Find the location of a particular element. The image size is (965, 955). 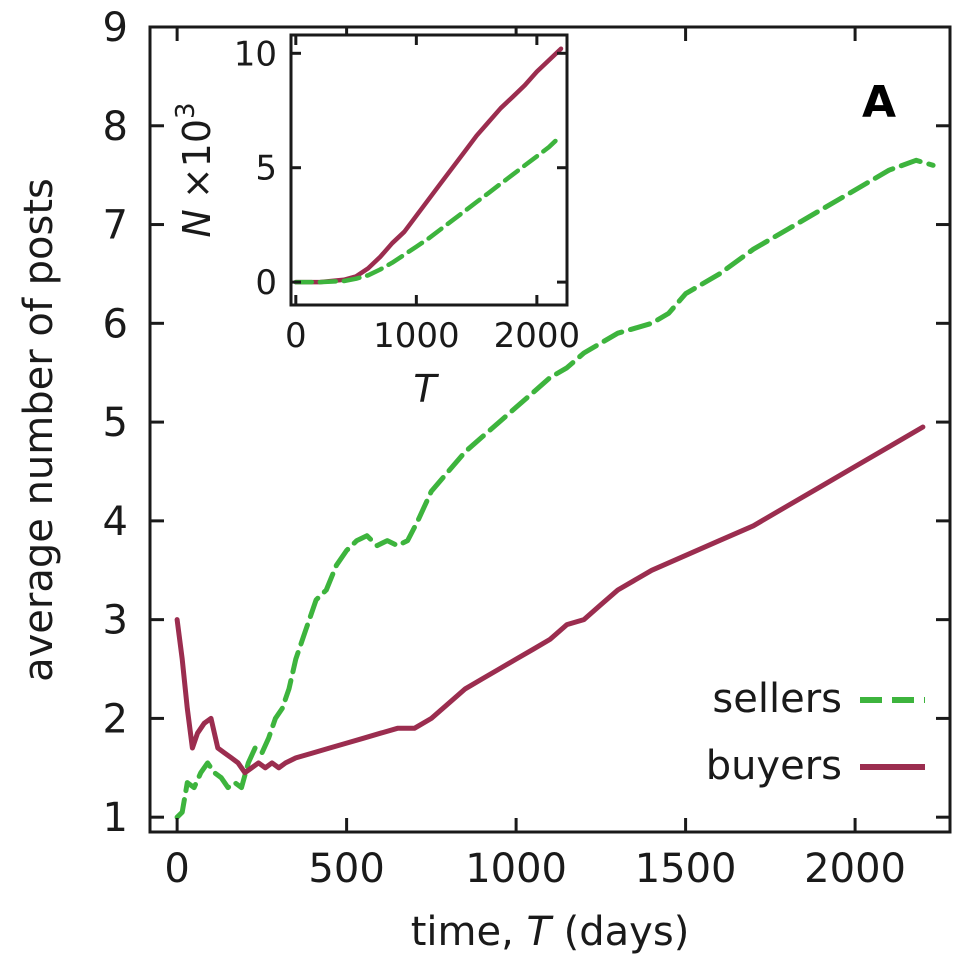

inset-series-buyers-line is located at coordinates (428, 165).